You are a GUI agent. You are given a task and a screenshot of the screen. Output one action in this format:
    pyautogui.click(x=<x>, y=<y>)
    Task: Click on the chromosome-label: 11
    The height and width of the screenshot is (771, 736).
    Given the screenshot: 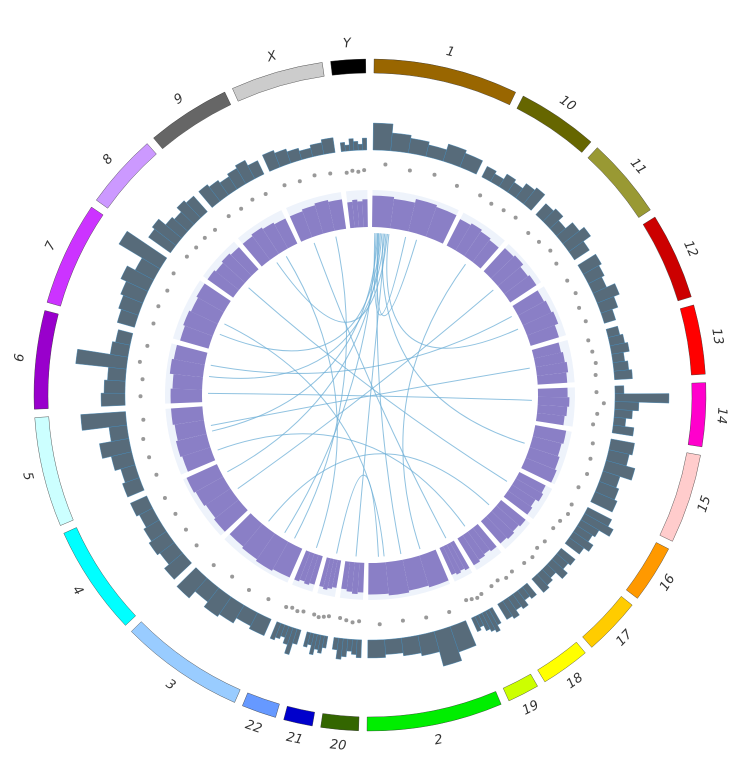 What is the action you would take?
    pyautogui.click(x=638, y=167)
    